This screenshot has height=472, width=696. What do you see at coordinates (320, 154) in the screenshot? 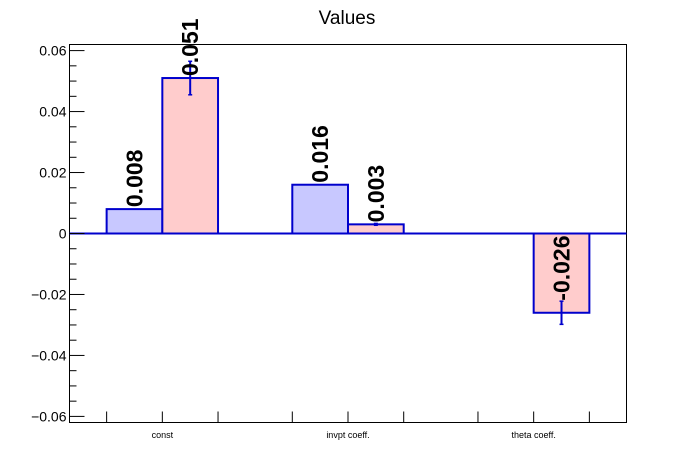
I see `data-label: 0.016` at bounding box center [320, 154].